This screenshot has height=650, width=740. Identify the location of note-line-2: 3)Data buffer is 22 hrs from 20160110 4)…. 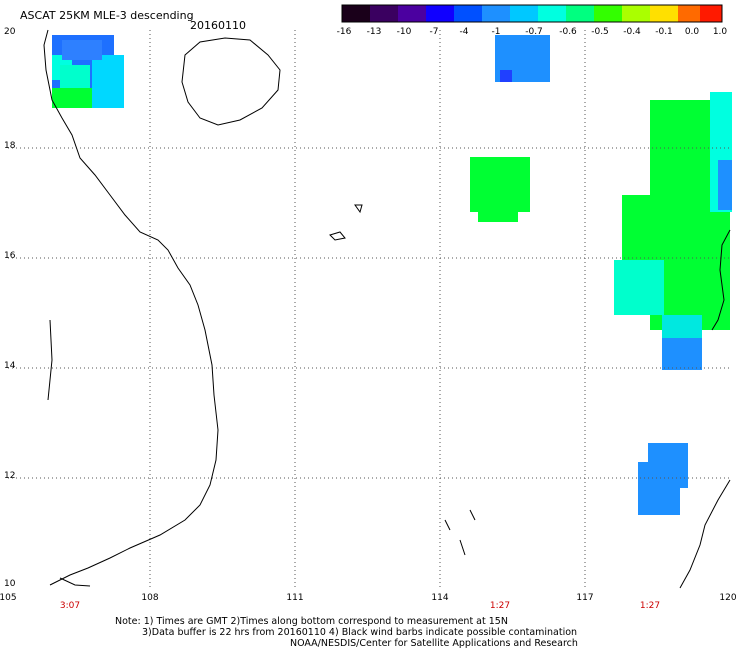
(360, 632).